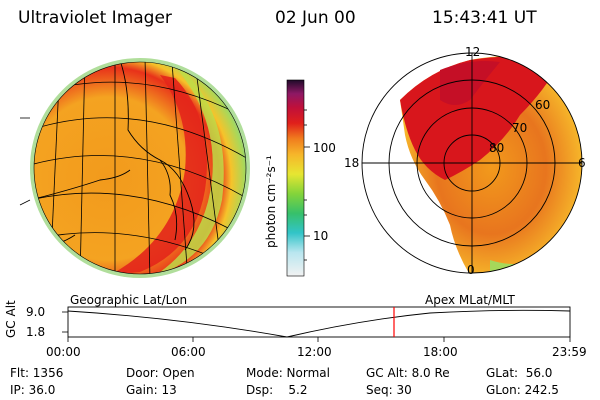 The image size is (600, 400). I want to click on time-tick-0000: 00:00, so click(63, 352).